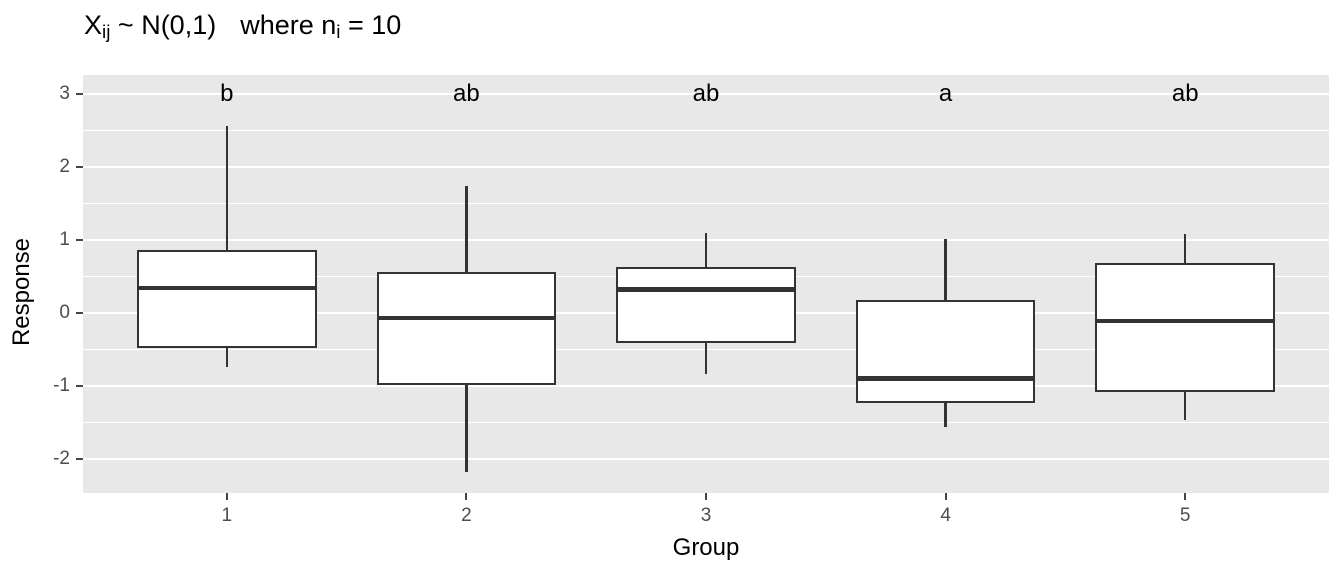 The width and height of the screenshot is (1344, 576). What do you see at coordinates (61, 458) in the screenshot?
I see `y-tick-label: -2` at bounding box center [61, 458].